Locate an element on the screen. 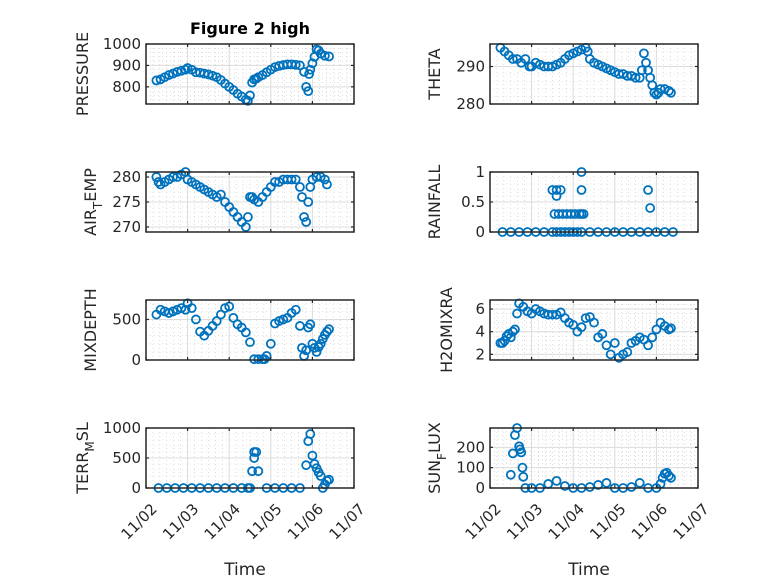 The height and width of the screenshot is (583, 778). y-axis-label: PRESSURE is located at coordinates (82, 74).